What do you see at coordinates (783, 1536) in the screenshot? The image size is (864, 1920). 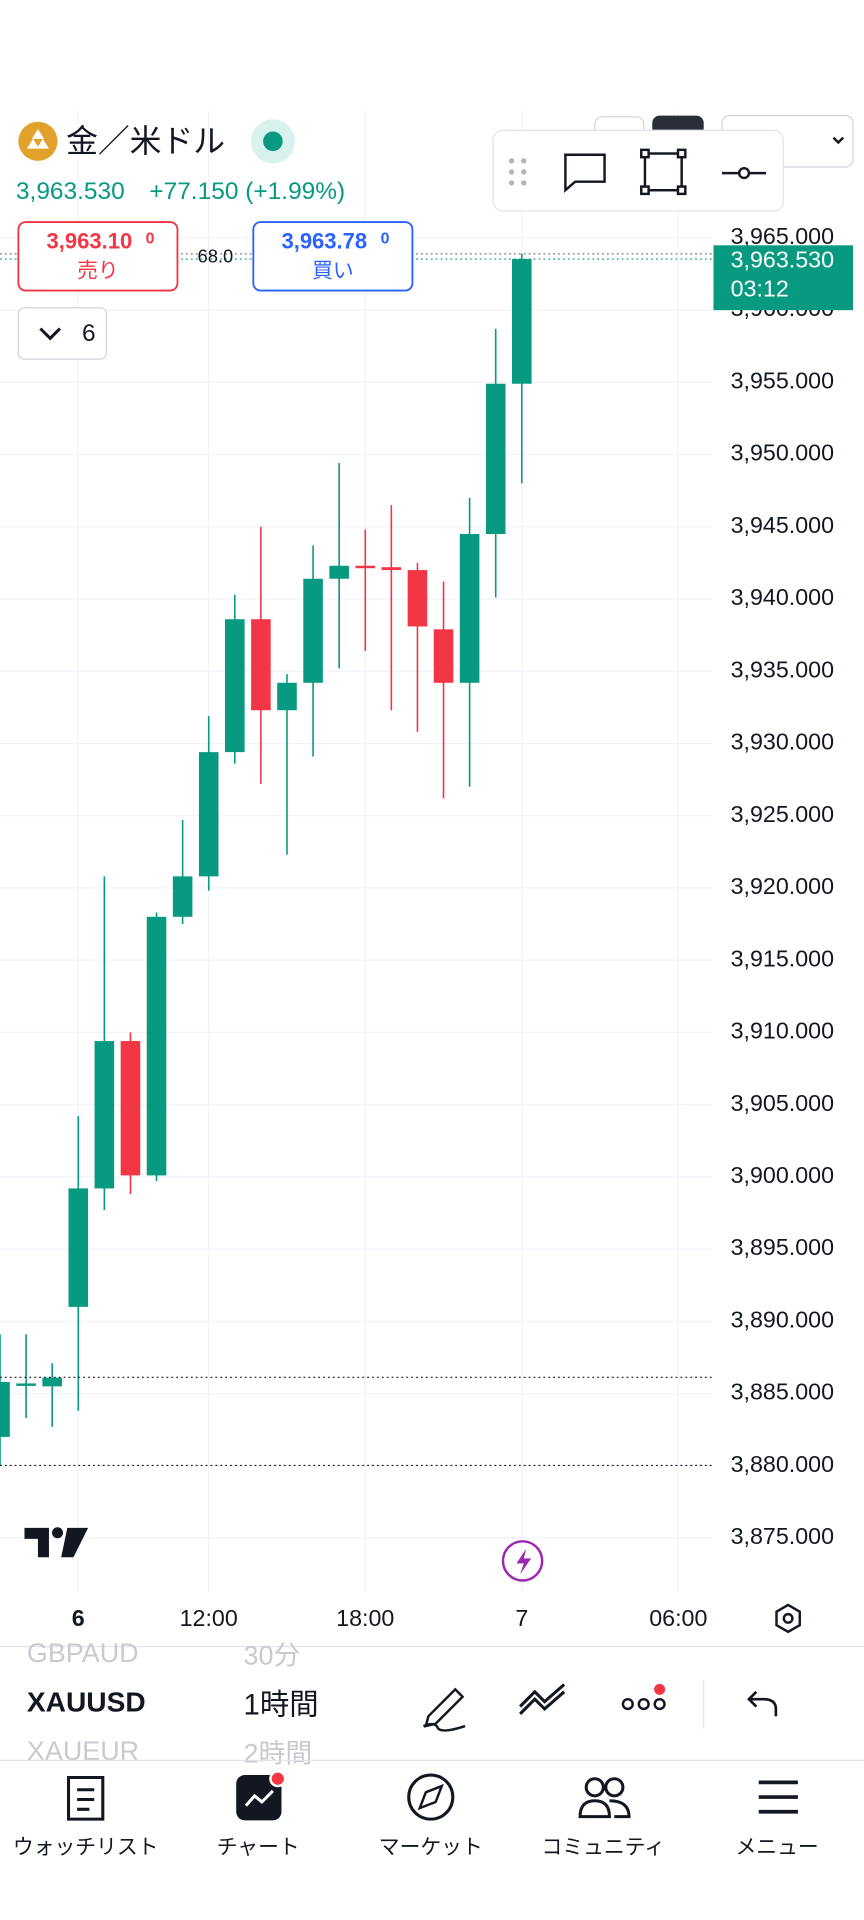 I see `y-tick-label: 3,875.000` at bounding box center [783, 1536].